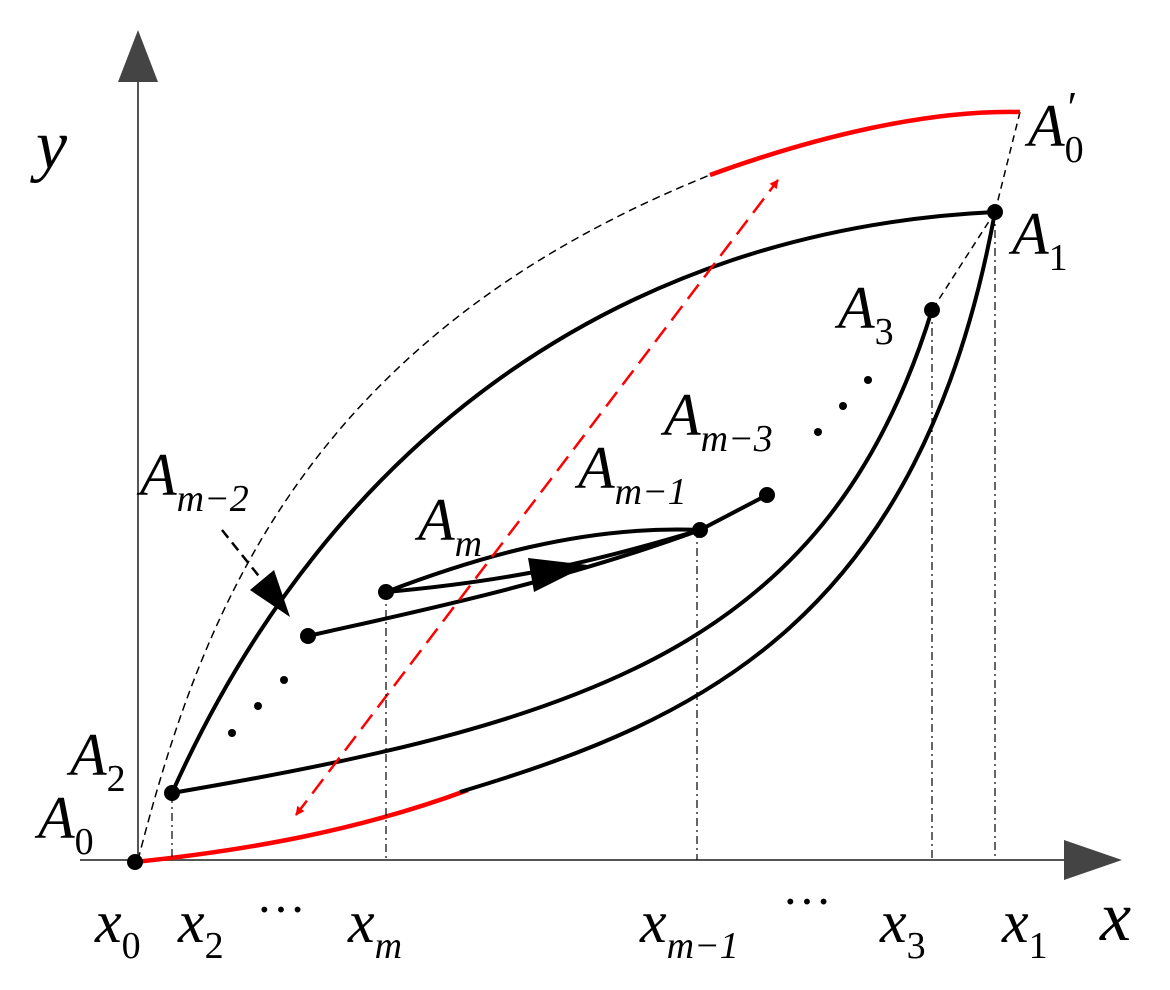 The height and width of the screenshot is (990, 1170). What do you see at coordinates (630, 474) in the screenshot?
I see `label-am1: Am−1` at bounding box center [630, 474].